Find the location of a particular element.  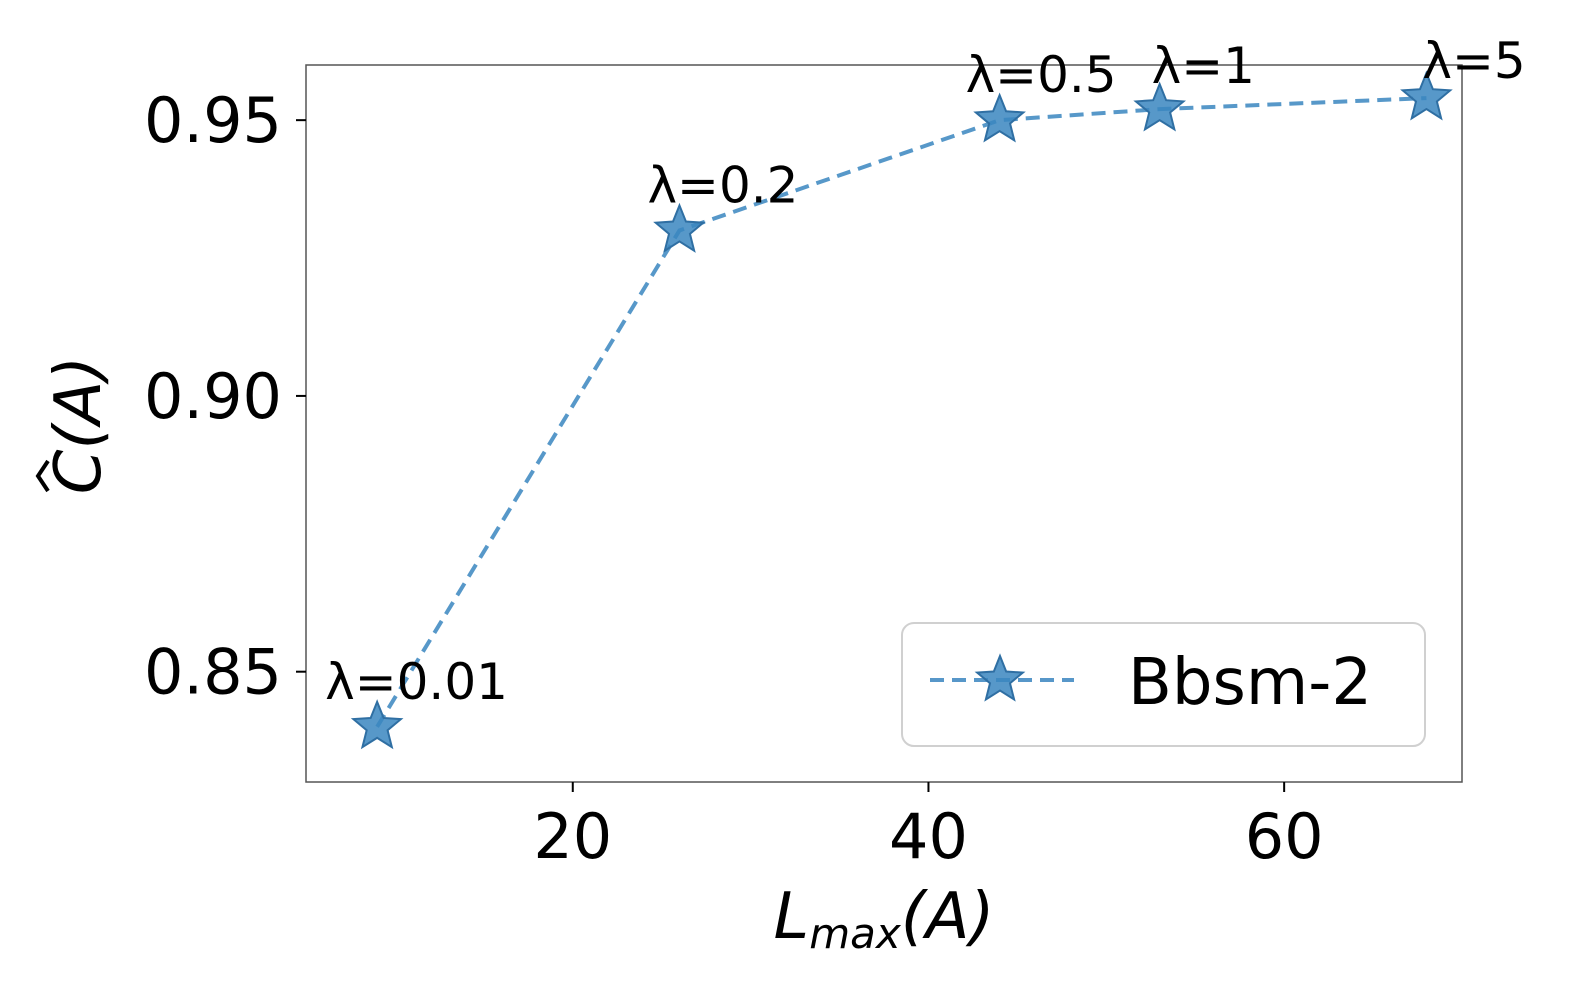

legend-label: Bbsm-2 is located at coordinates (1250, 683).